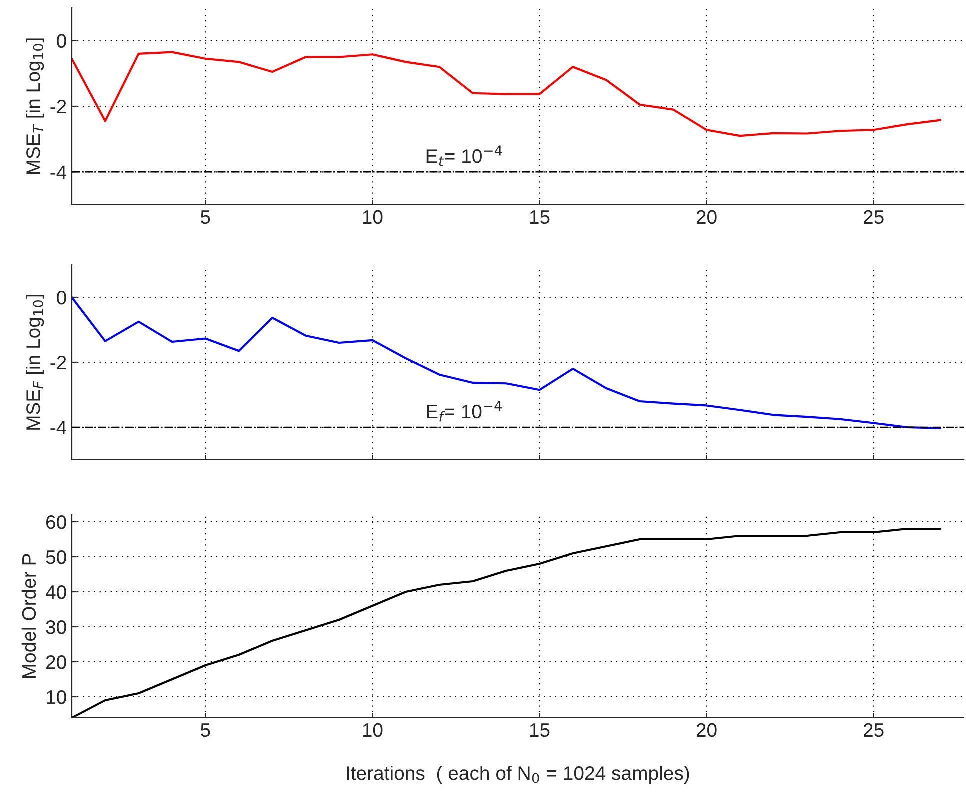 Image resolution: width=966 pixels, height=795 pixels. Describe the element at coordinates (56, 627) in the screenshot. I see `y-tick-label: 30` at that location.